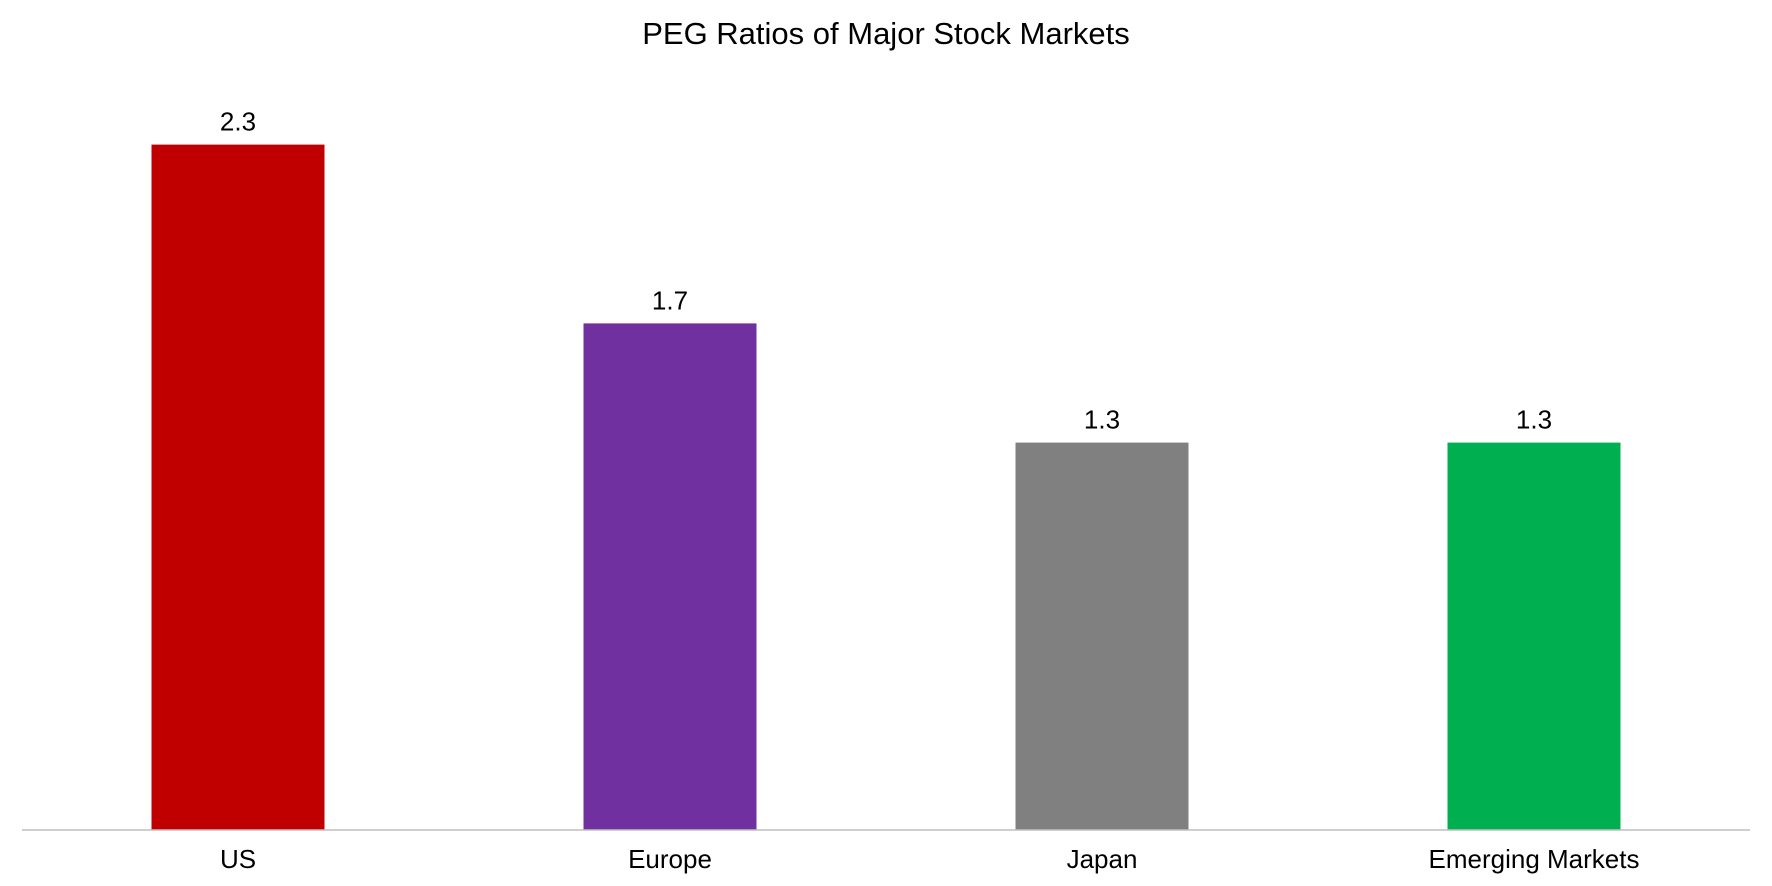 Image resolution: width=1772 pixels, height=886 pixels. I want to click on category-label-japan: Japan, so click(1102, 859).